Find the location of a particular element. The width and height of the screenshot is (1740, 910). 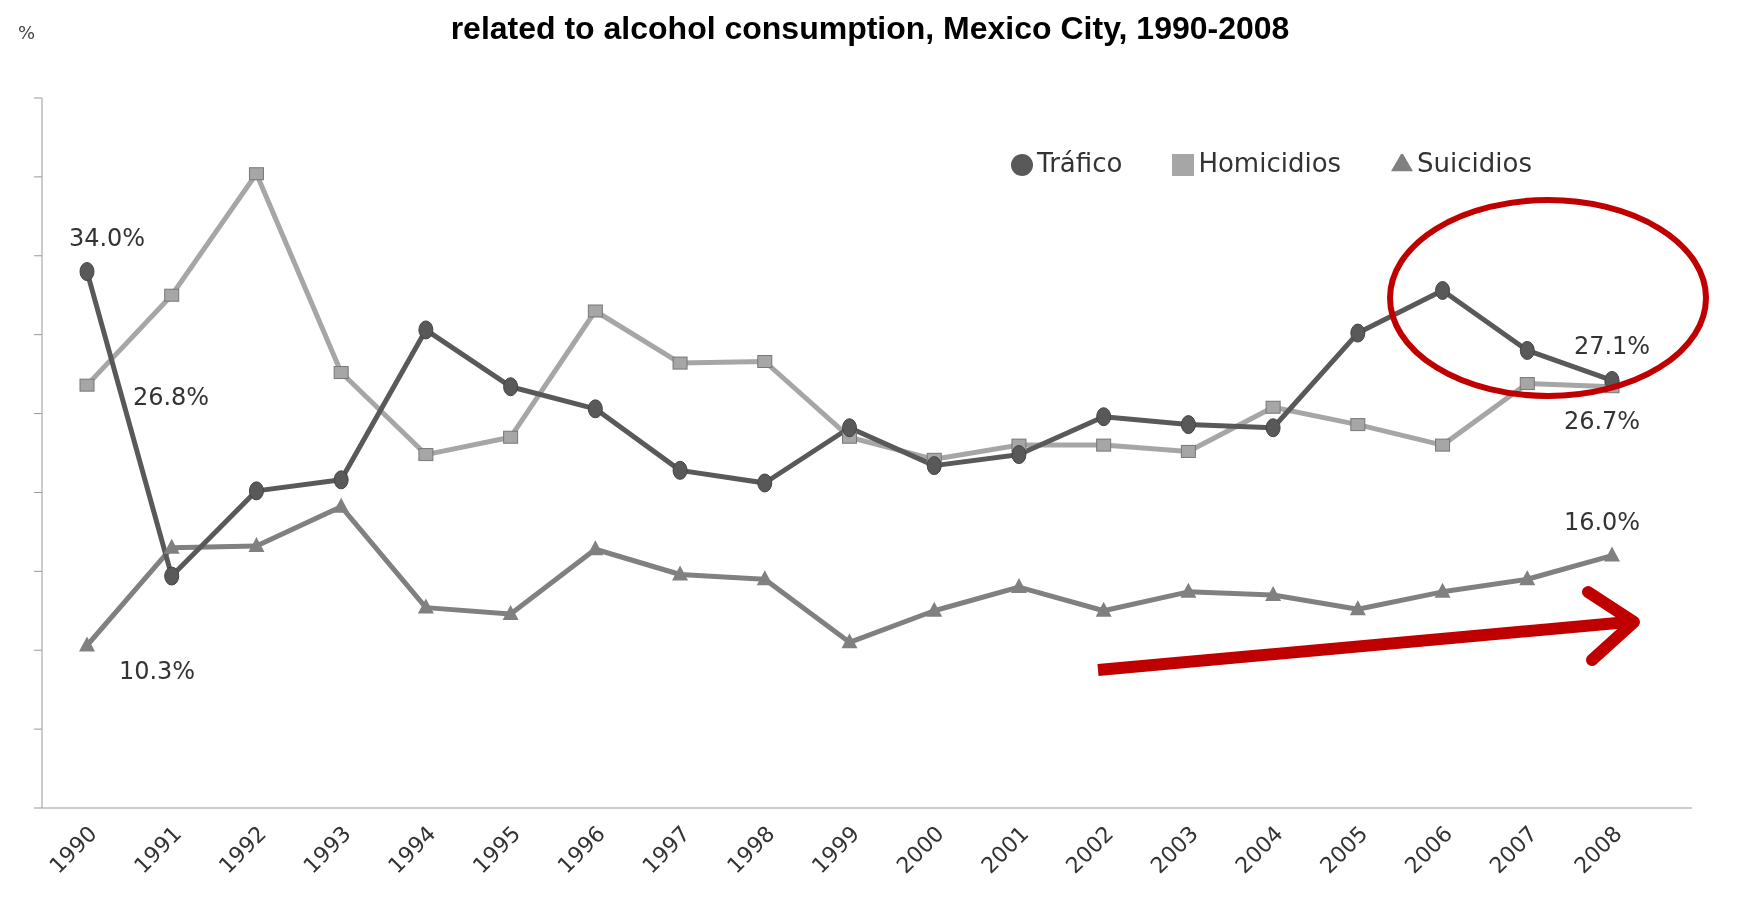

data-label: 16.0% is located at coordinates (1602, 521).